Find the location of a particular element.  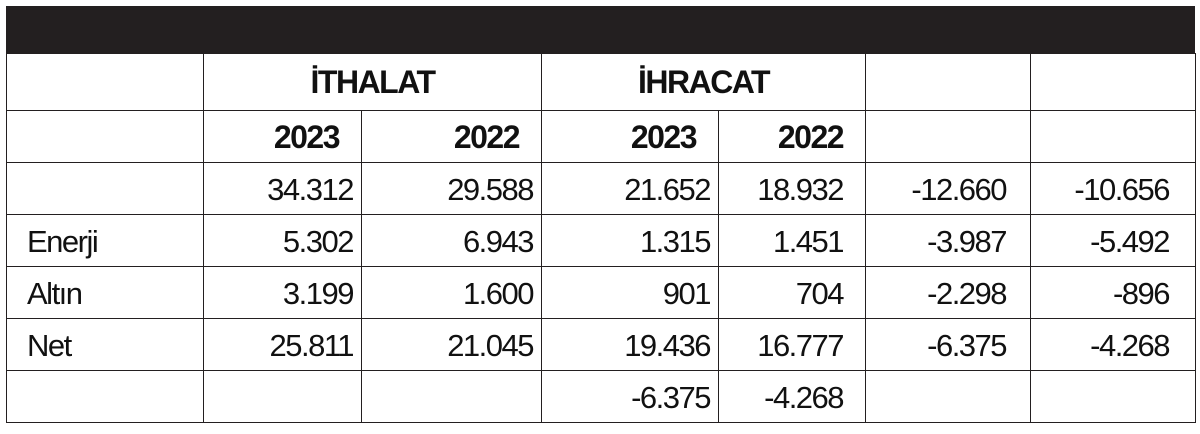

imports-2022-header: 2022 is located at coordinates (451, 136).